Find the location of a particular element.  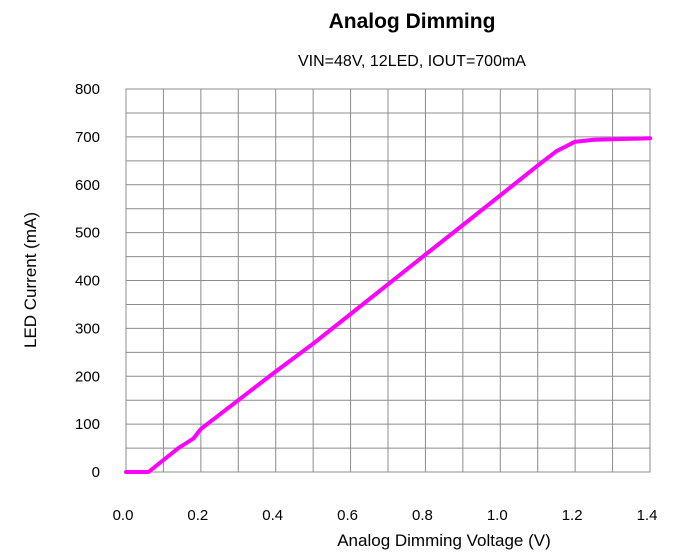

x-tick-label: 0.2 is located at coordinates (197, 515).